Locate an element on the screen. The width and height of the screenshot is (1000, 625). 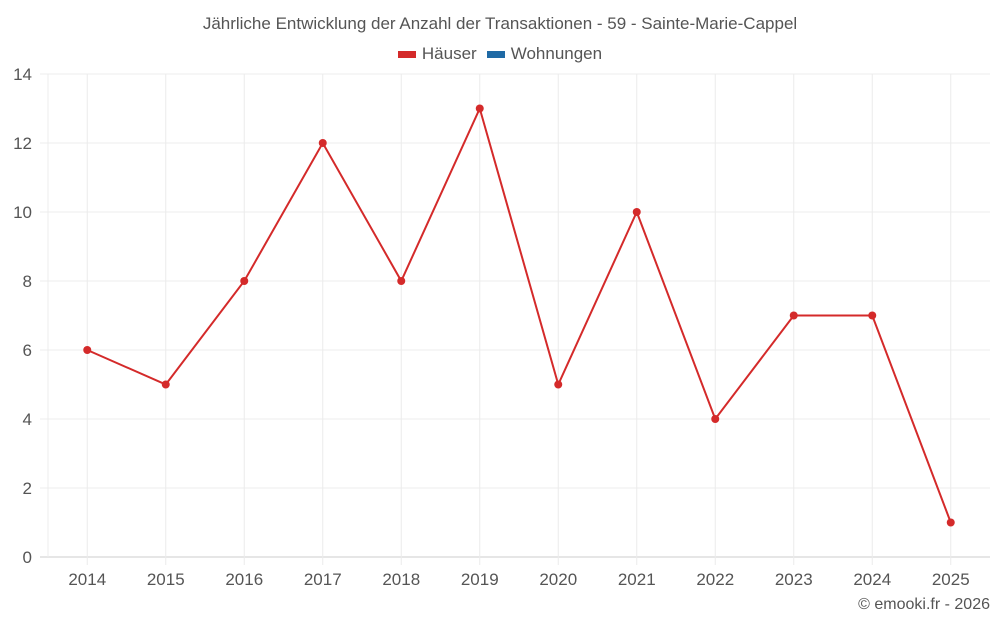
x-tick-label: 2016 is located at coordinates (244, 579).